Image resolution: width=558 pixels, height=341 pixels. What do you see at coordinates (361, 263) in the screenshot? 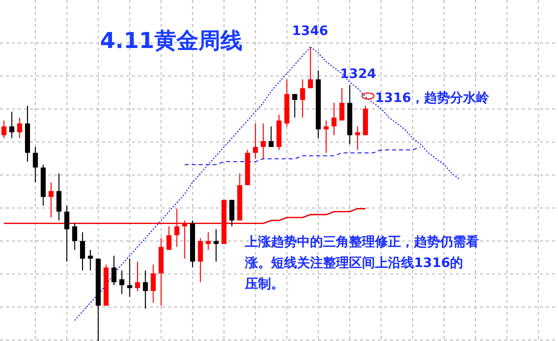
I see `annotation: 上涨趋势中的三角整理修正，趋势仍需看涨。短线关注整理区间上沿线1316的压制。` at bounding box center [361, 263].